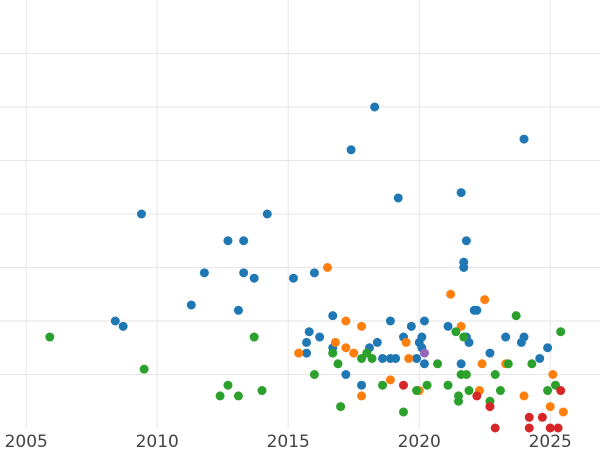  What do you see at coordinates (157, 441) in the screenshot?
I see `x-tick-label: 2010` at bounding box center [157, 441].